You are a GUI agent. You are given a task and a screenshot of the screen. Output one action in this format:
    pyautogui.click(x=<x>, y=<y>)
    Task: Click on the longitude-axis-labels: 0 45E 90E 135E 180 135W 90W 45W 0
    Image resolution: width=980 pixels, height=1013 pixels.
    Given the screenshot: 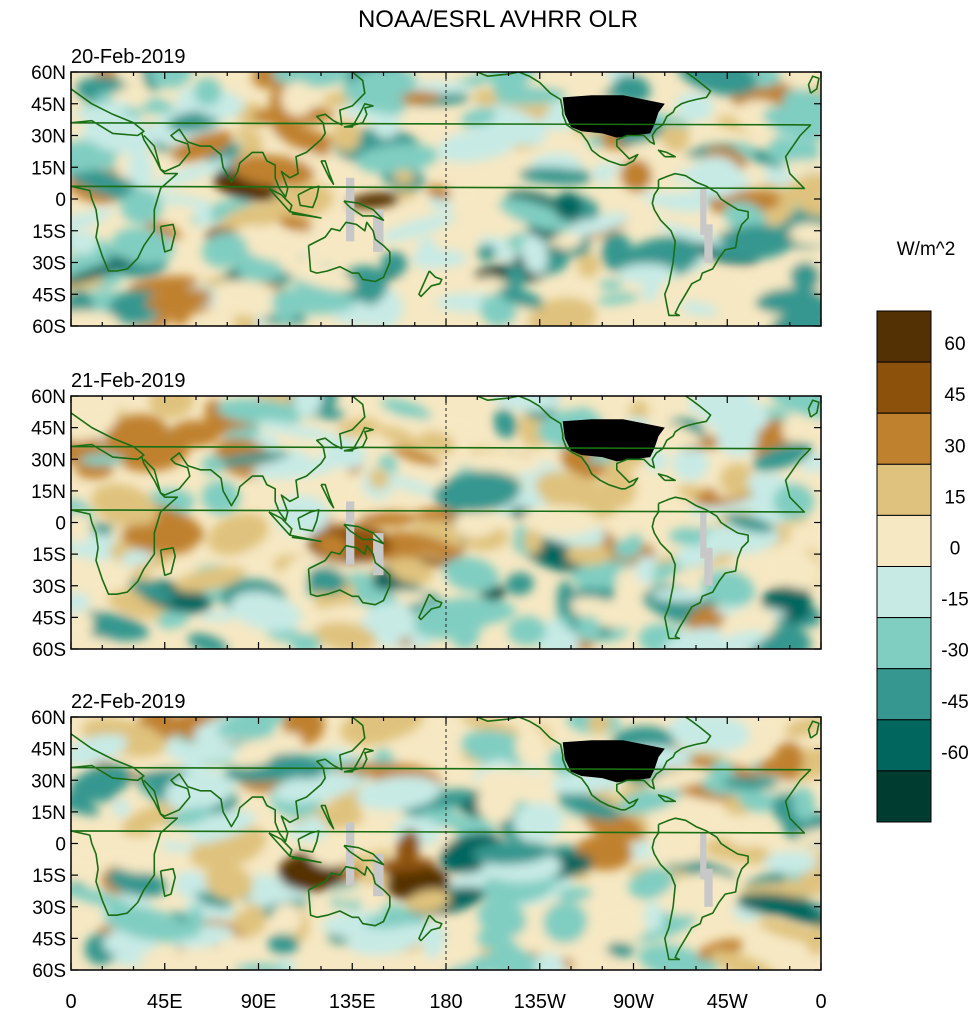 What is the action you would take?
    pyautogui.click(x=445, y=1002)
    